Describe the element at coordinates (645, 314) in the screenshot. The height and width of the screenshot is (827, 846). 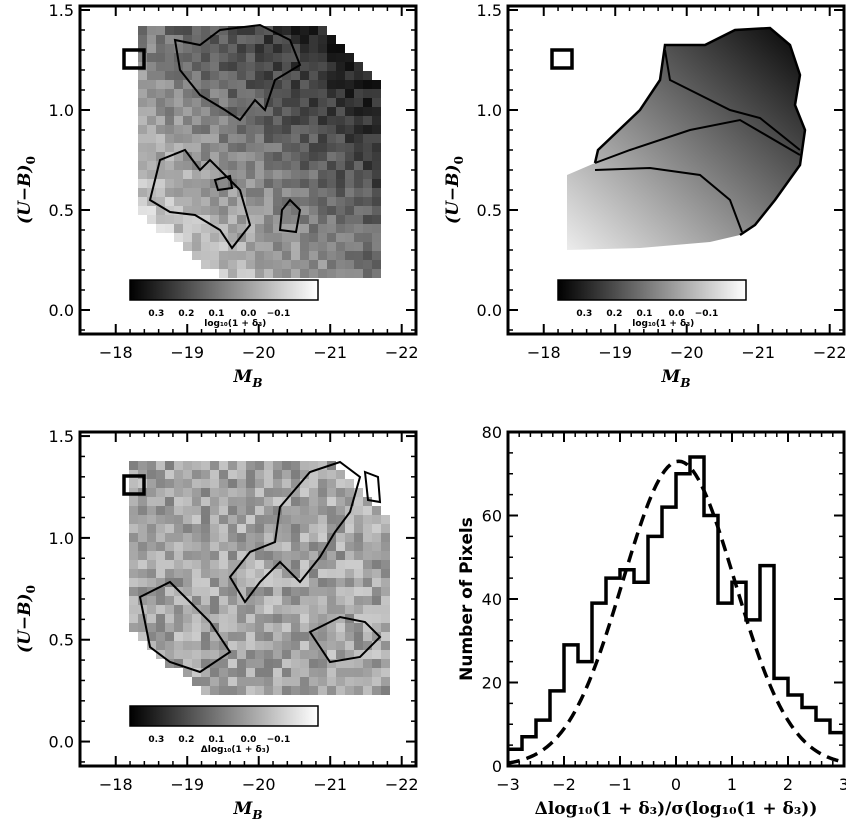
I see `colorbar-tick-label: 0.1` at that location.